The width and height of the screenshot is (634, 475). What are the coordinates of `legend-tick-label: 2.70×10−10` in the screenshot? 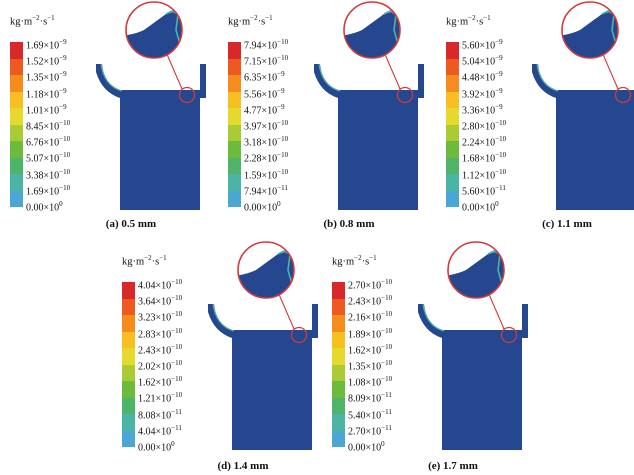 It's located at (393, 284).